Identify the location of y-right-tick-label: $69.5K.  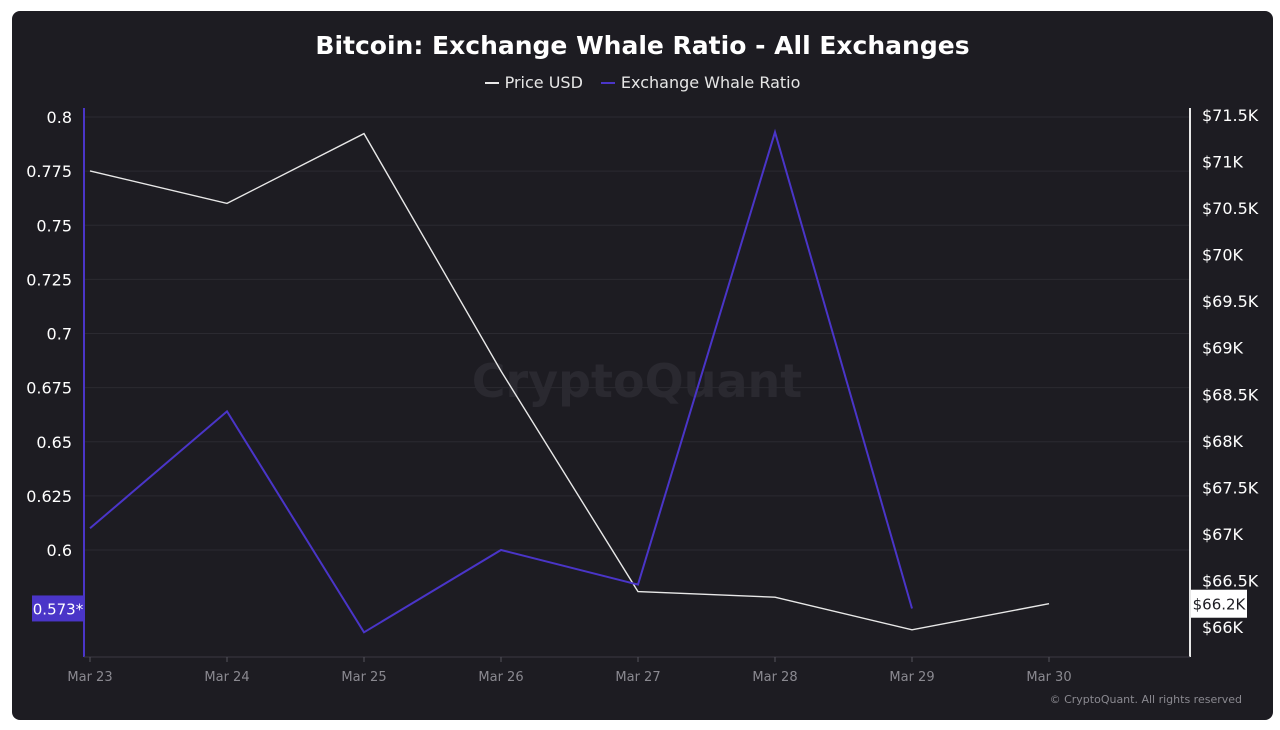
(1230, 301).